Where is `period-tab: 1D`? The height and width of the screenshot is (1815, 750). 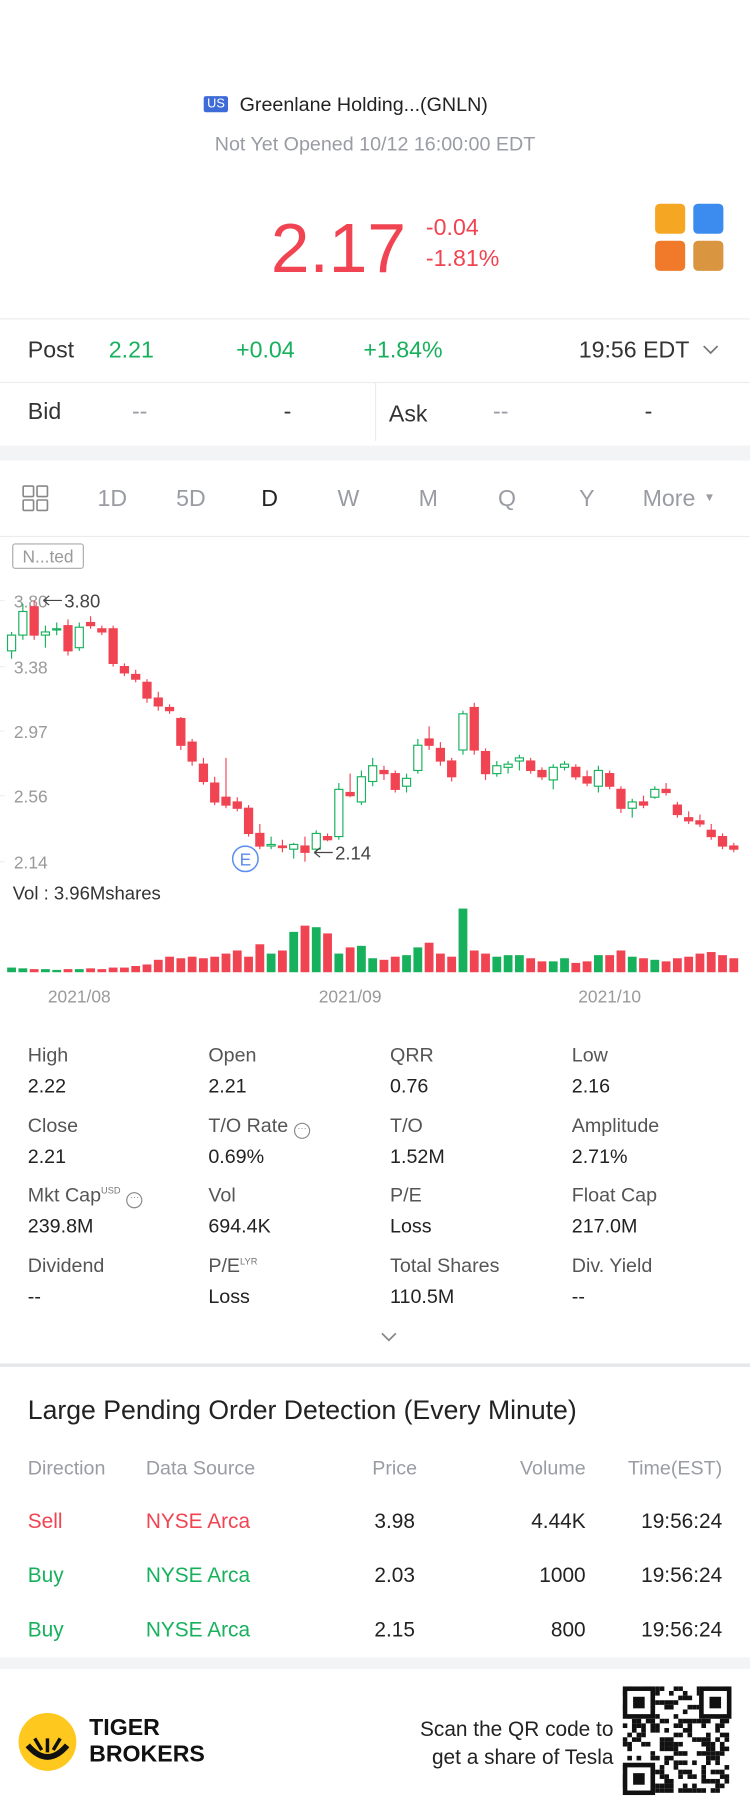 period-tab: 1D is located at coordinates (112, 499).